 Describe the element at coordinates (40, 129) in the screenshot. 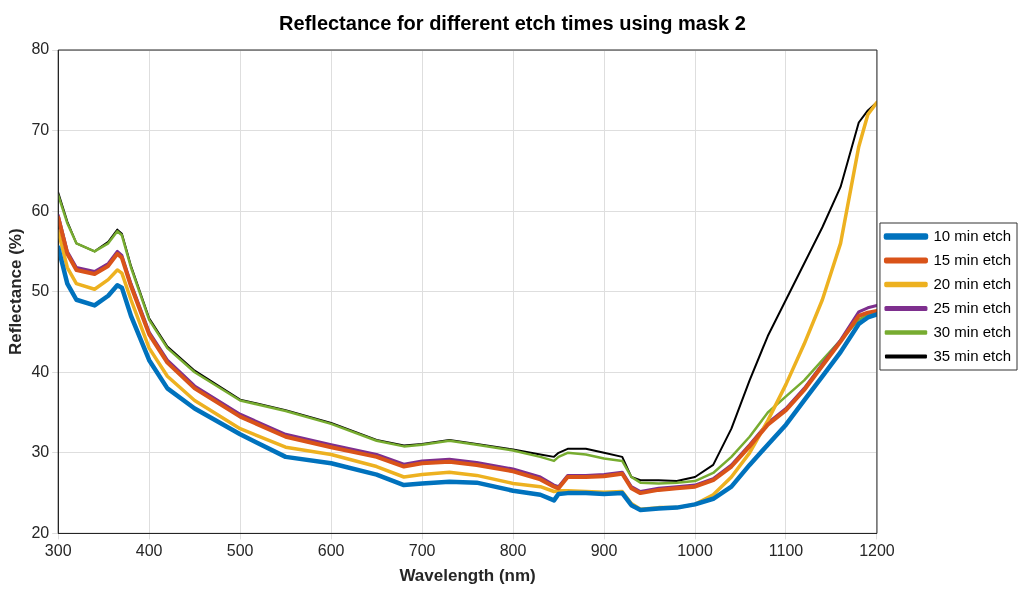

I see `y-tick-label: 70` at that location.